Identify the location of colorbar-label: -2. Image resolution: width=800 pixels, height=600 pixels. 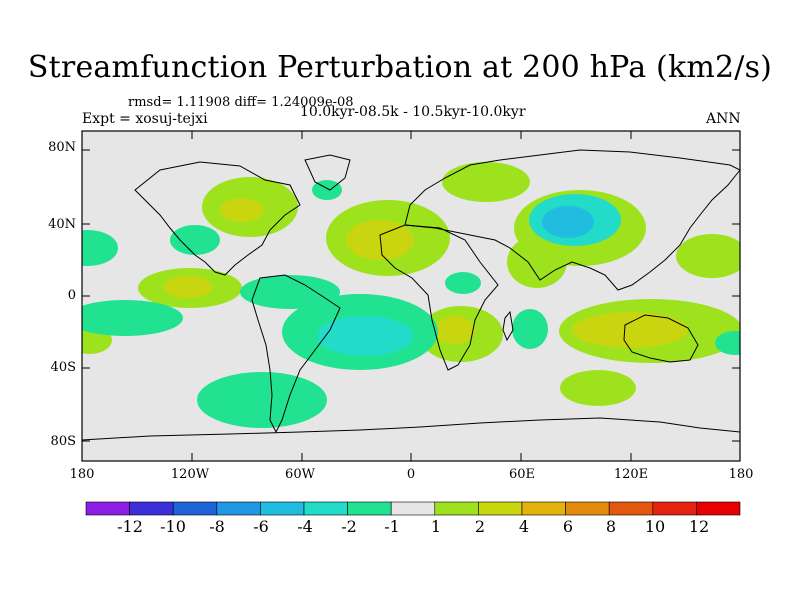
(349, 526).